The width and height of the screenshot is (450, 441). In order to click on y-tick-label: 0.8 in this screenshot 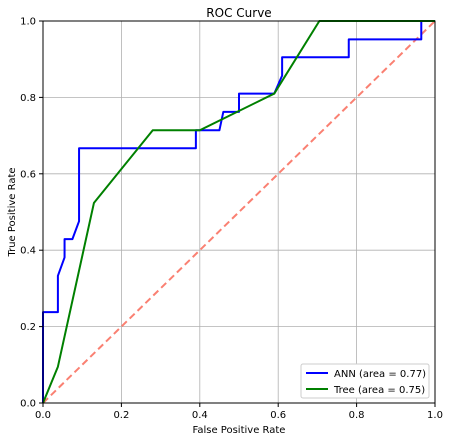, I will do `click(28, 98)`.